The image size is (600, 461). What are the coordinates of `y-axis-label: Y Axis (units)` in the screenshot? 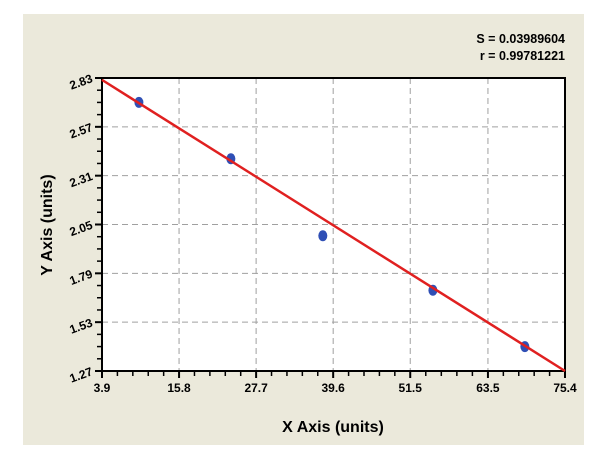 It's located at (47, 224).